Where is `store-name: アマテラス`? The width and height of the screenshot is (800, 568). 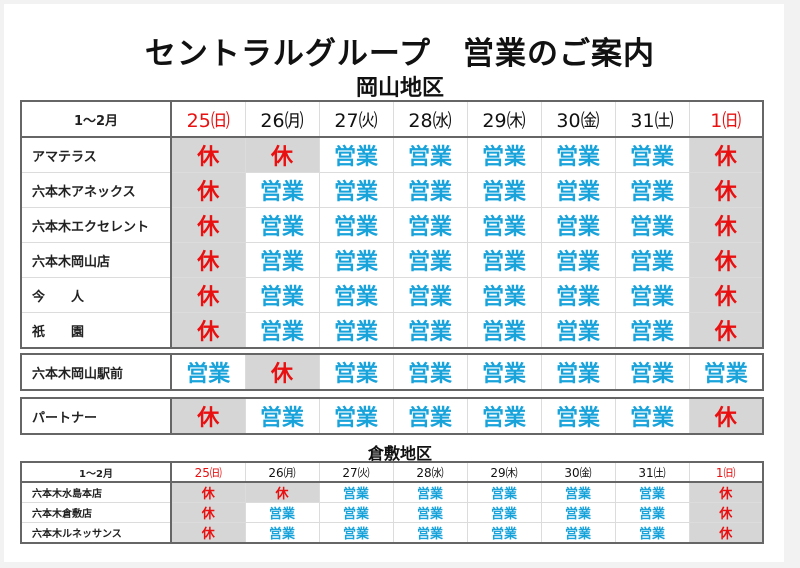
store-name: アマテラス is located at coordinates (96, 154).